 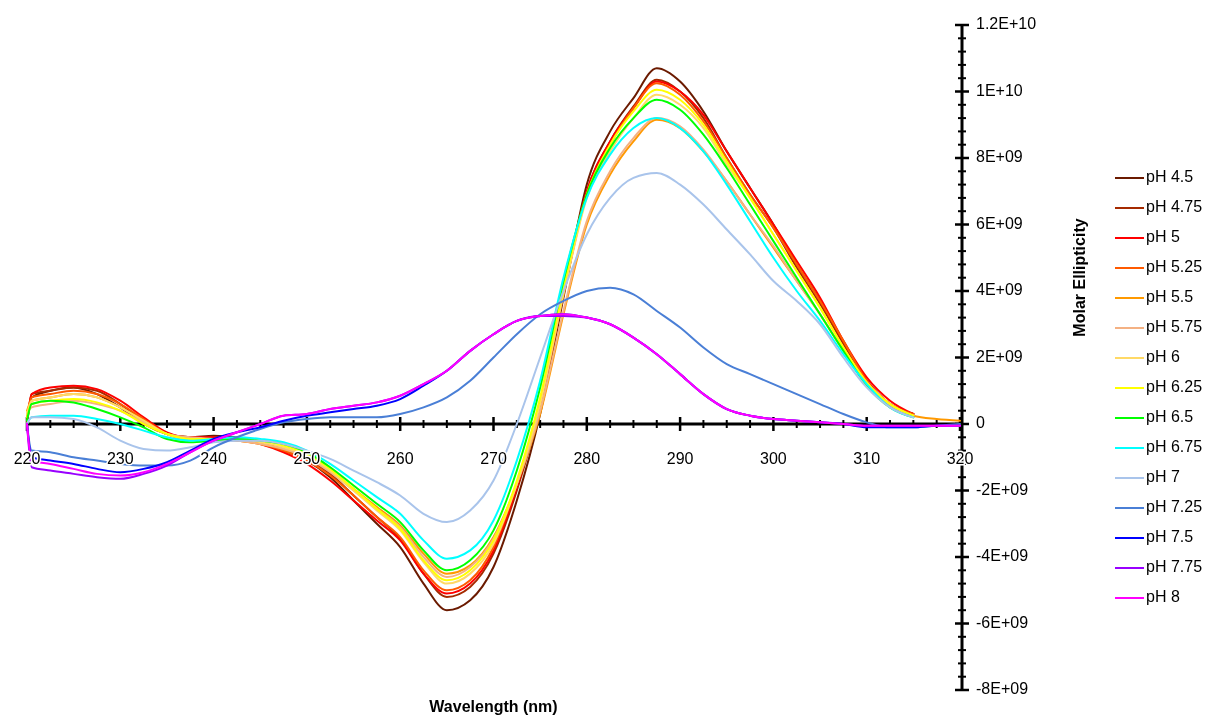 What do you see at coordinates (1170, 297) in the screenshot?
I see `legend-label: pH 5.5` at bounding box center [1170, 297].